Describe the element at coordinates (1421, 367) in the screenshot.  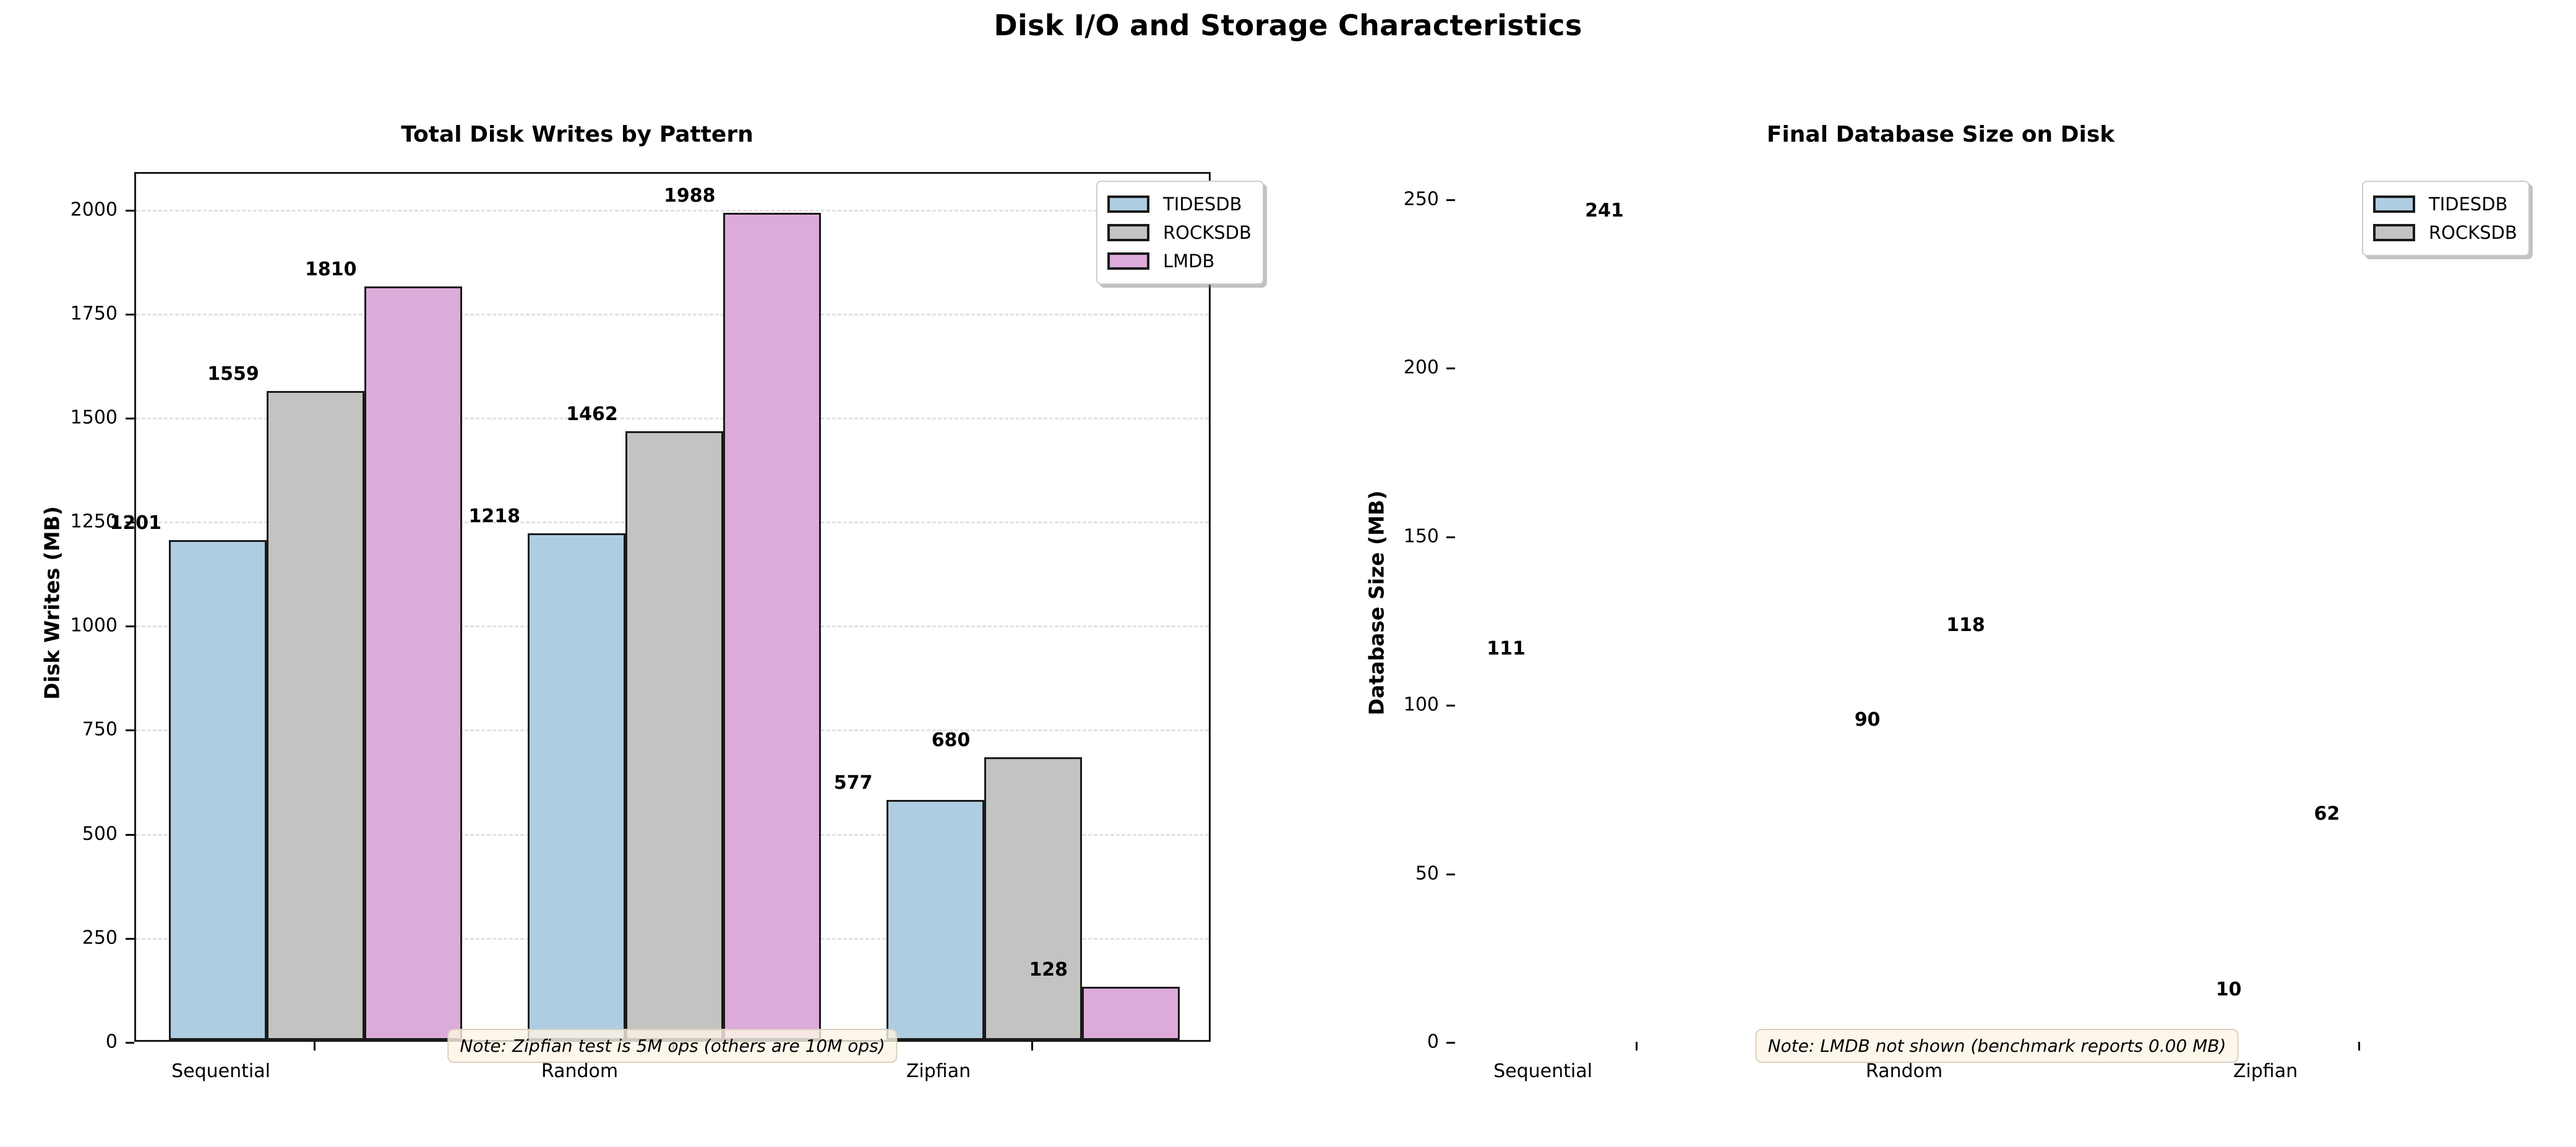
I see `y-axis-tick-label: 200` at that location.